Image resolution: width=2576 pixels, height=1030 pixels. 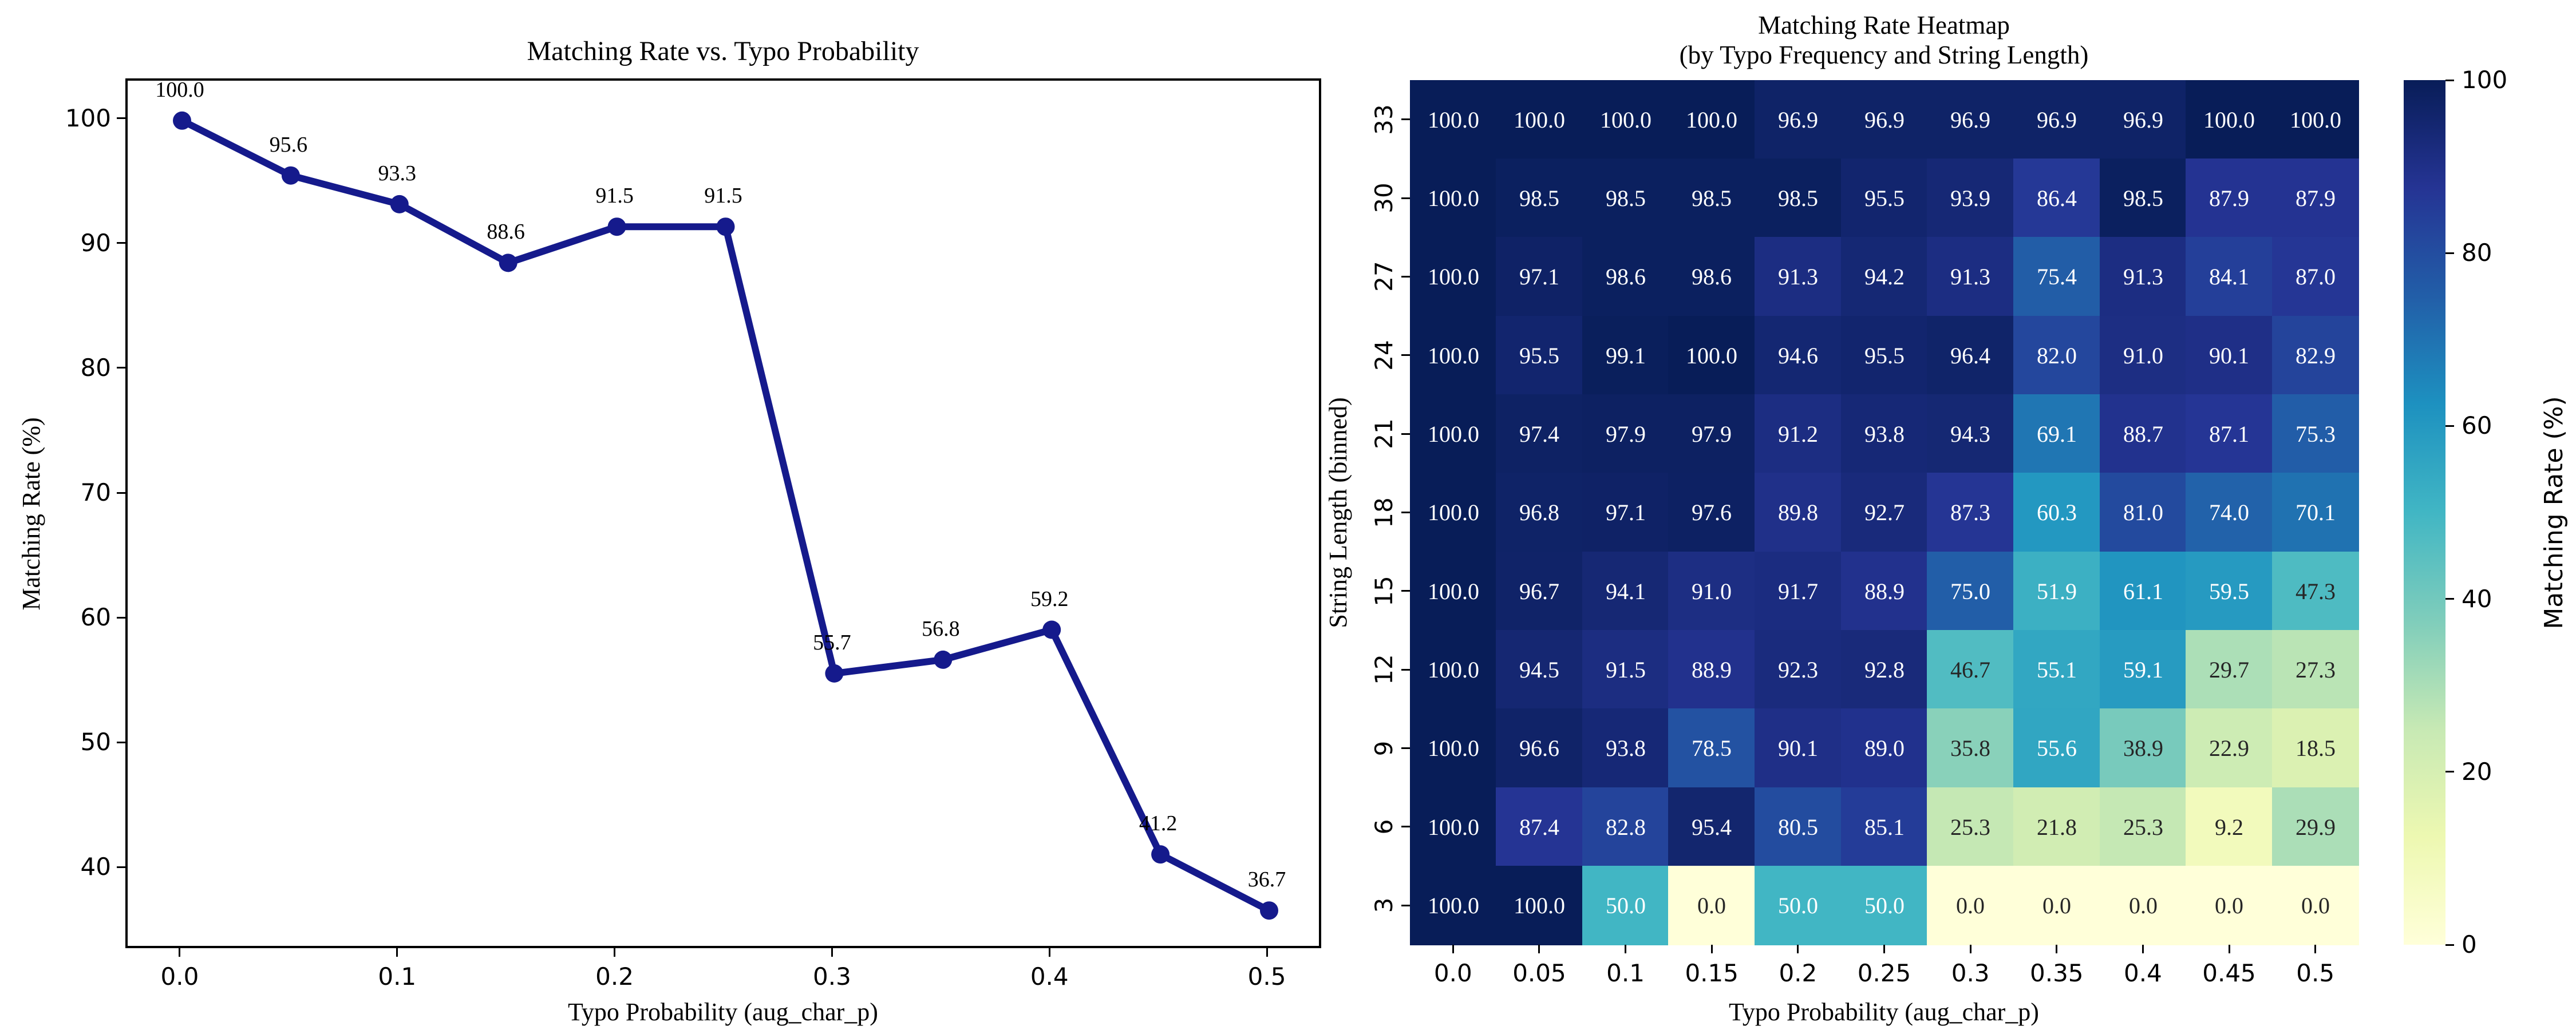 I want to click on heatmap-col-tick-label: 0.45, so click(x=2229, y=973).